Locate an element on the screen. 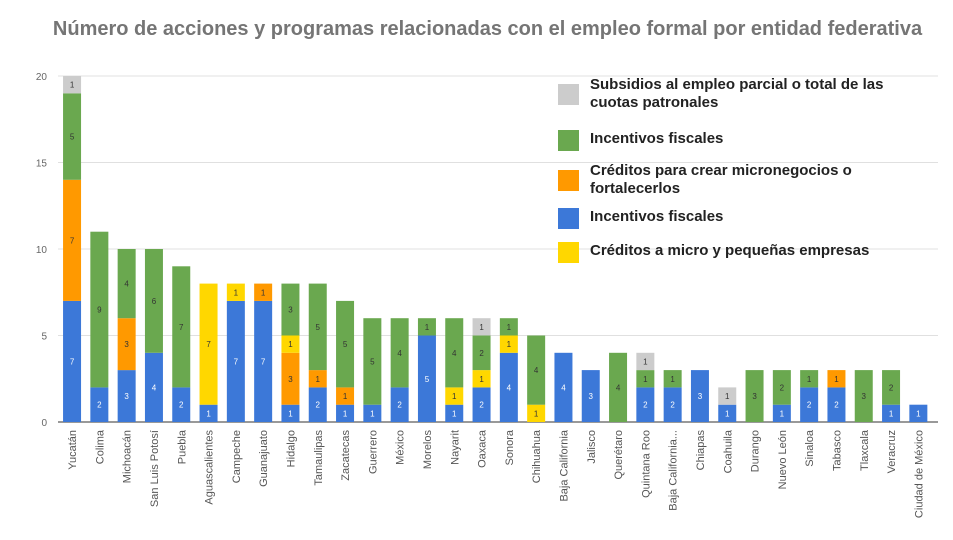  x-tick-label: Jalisco is located at coordinates (592, 447).